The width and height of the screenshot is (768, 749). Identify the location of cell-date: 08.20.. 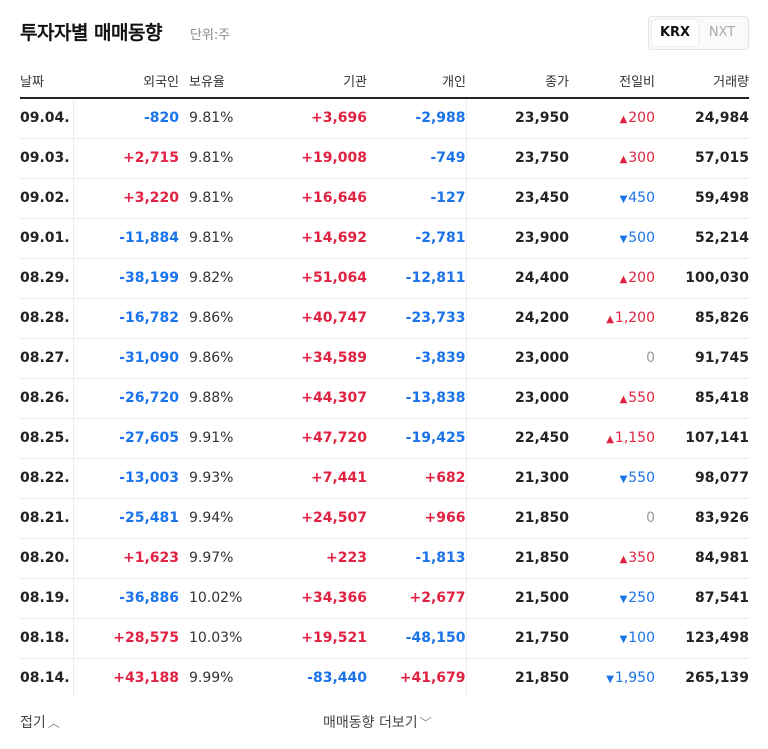
(46, 558).